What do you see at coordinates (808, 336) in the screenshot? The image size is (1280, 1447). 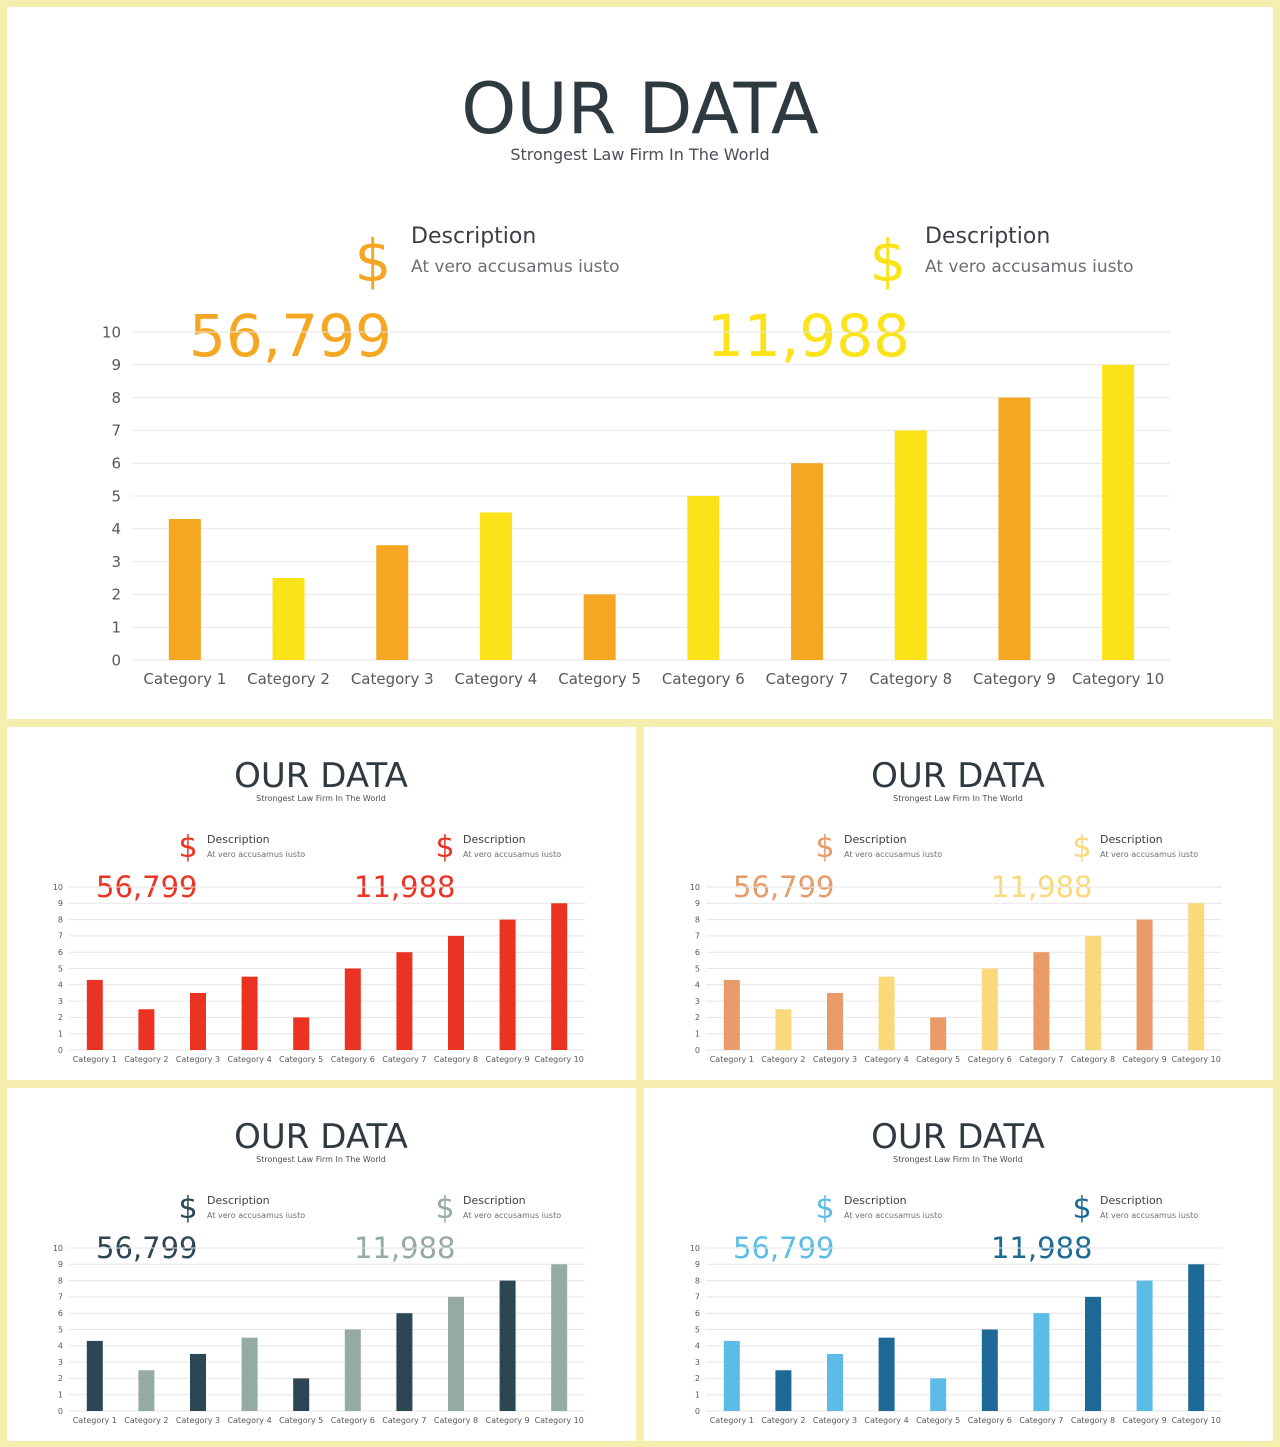 I see `stat-2-value: 11,988` at bounding box center [808, 336].